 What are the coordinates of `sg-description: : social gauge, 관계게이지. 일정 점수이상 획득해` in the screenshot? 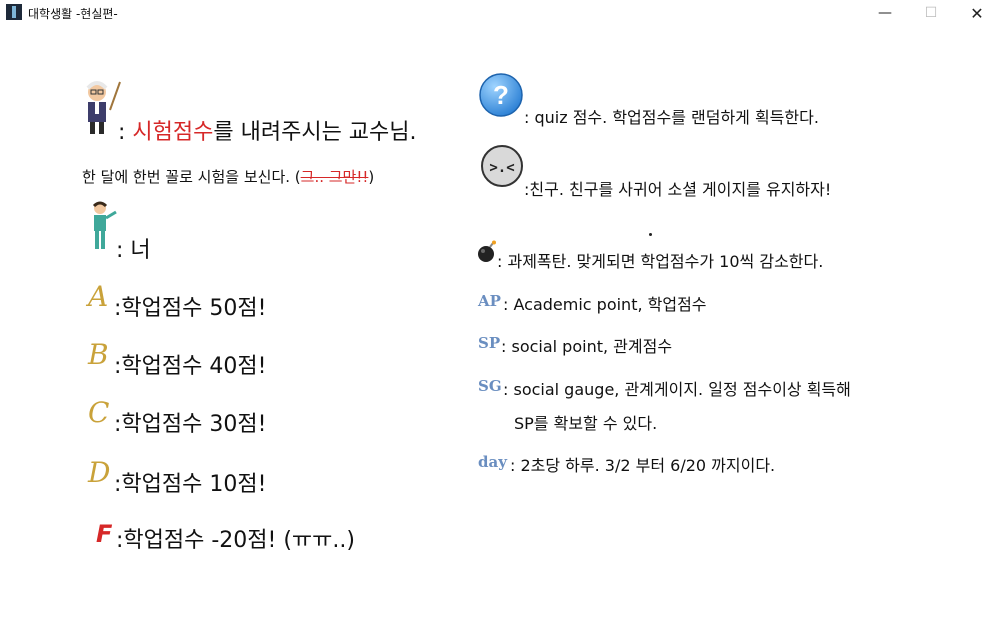 It's located at (677, 389).